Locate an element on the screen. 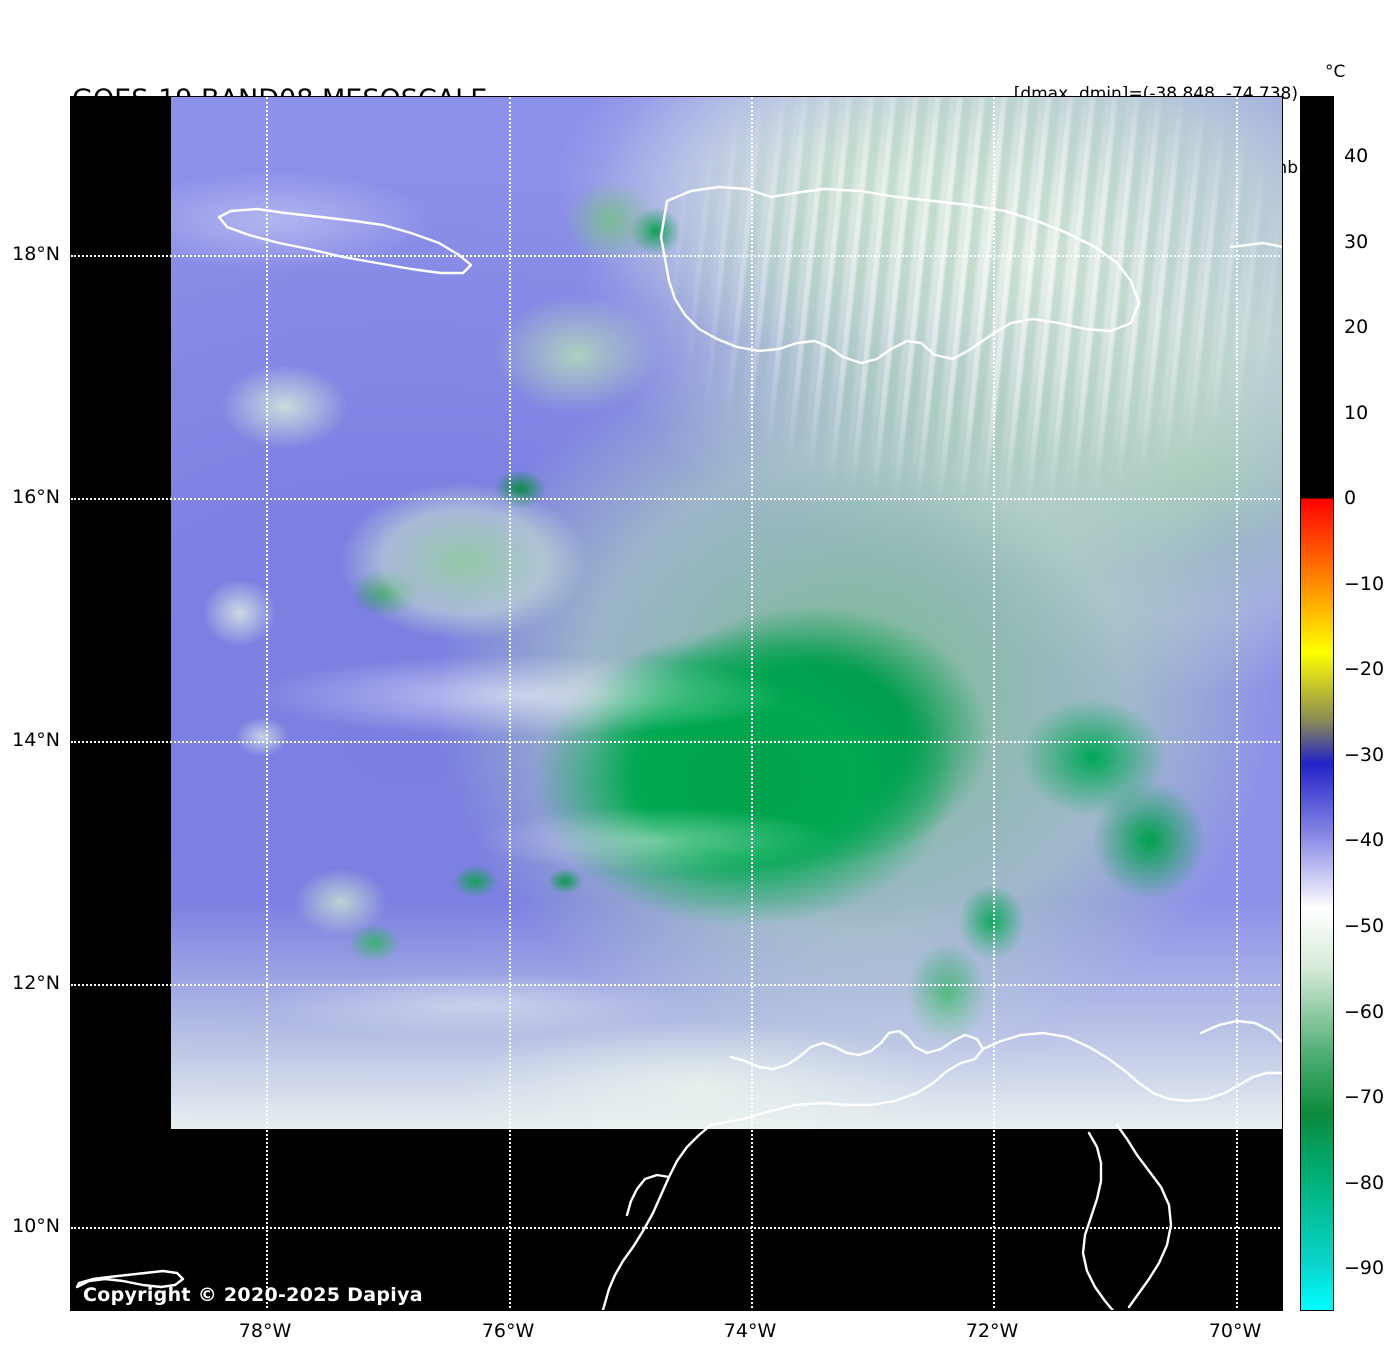  colorbar-tick-label: −90 is located at coordinates (1364, 1268).